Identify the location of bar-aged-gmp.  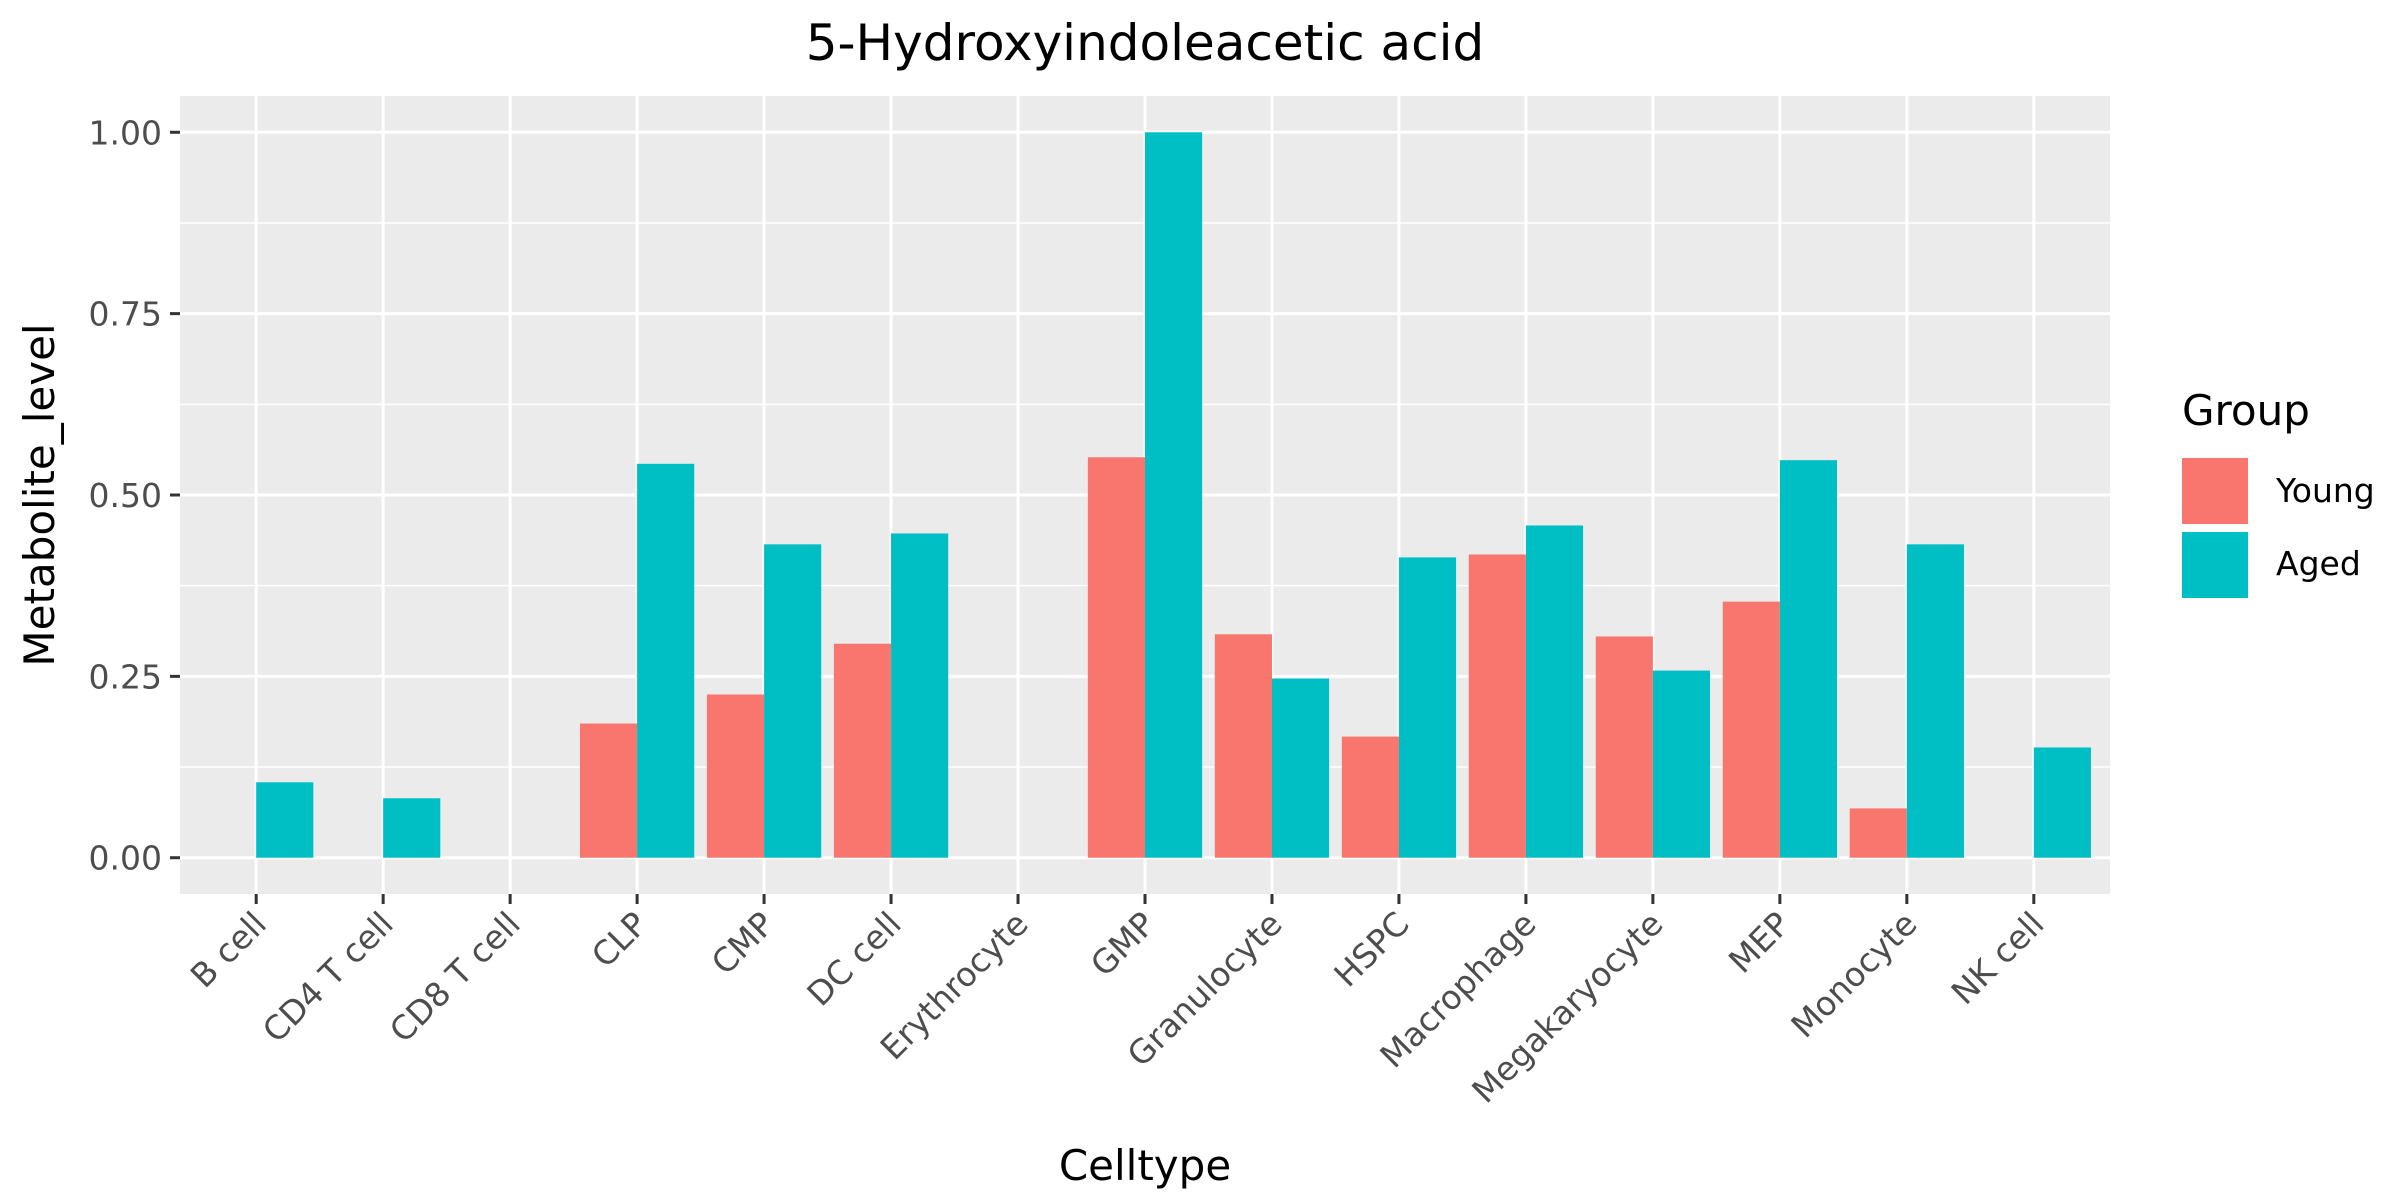
(1174, 495).